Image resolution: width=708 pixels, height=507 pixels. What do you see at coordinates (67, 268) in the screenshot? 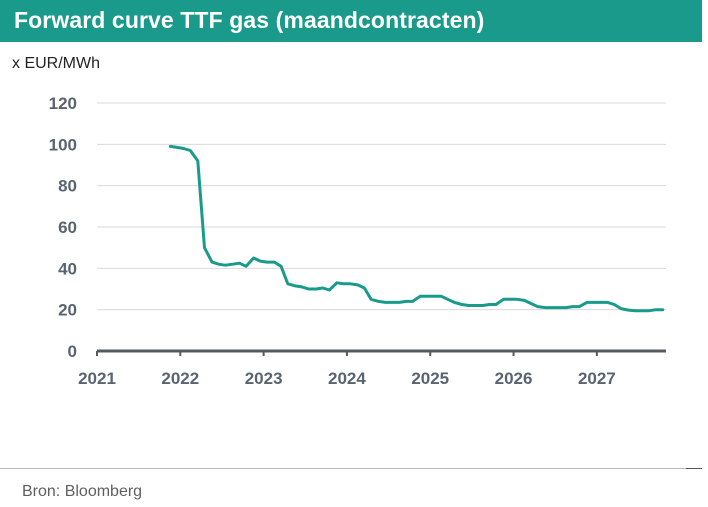
I see `y-tick-label: 40` at bounding box center [67, 268].